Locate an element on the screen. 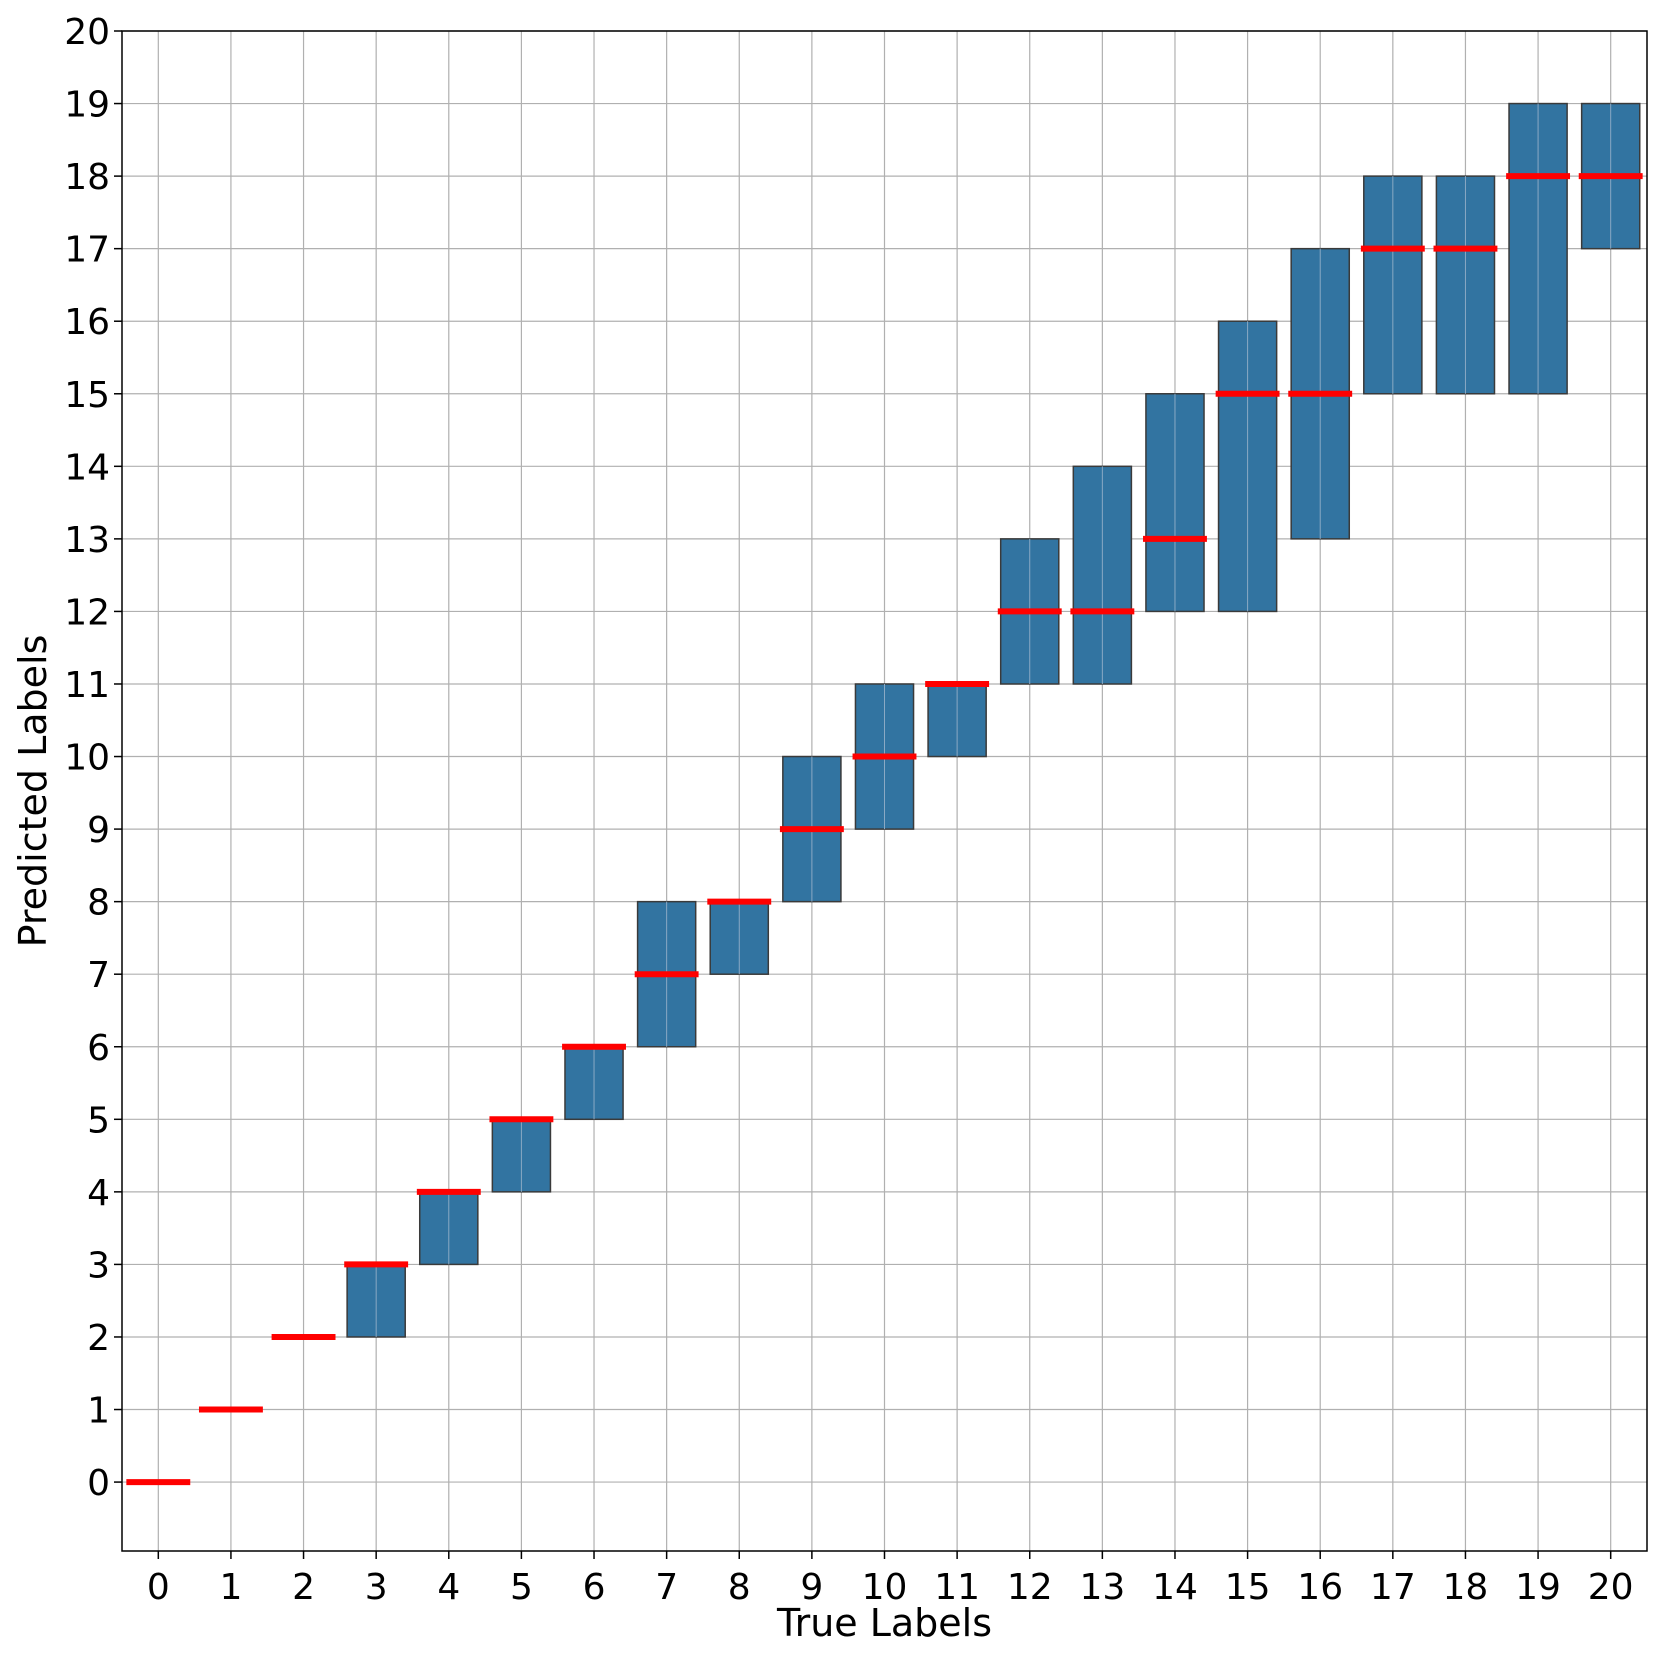 The image size is (1661, 1661). x-tick-label: 0 is located at coordinates (158, 1587).